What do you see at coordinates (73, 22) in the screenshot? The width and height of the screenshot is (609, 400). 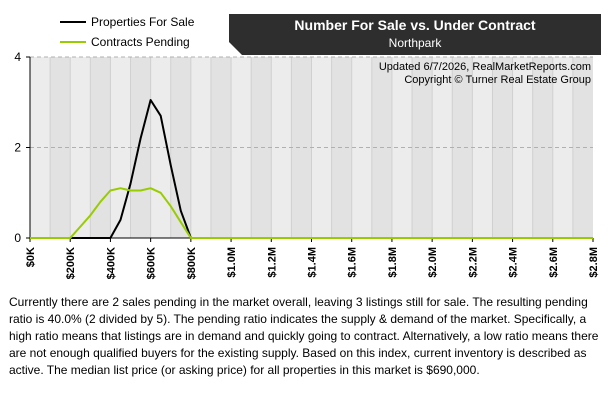 I see `legend-swatch-for-sale` at bounding box center [73, 22].